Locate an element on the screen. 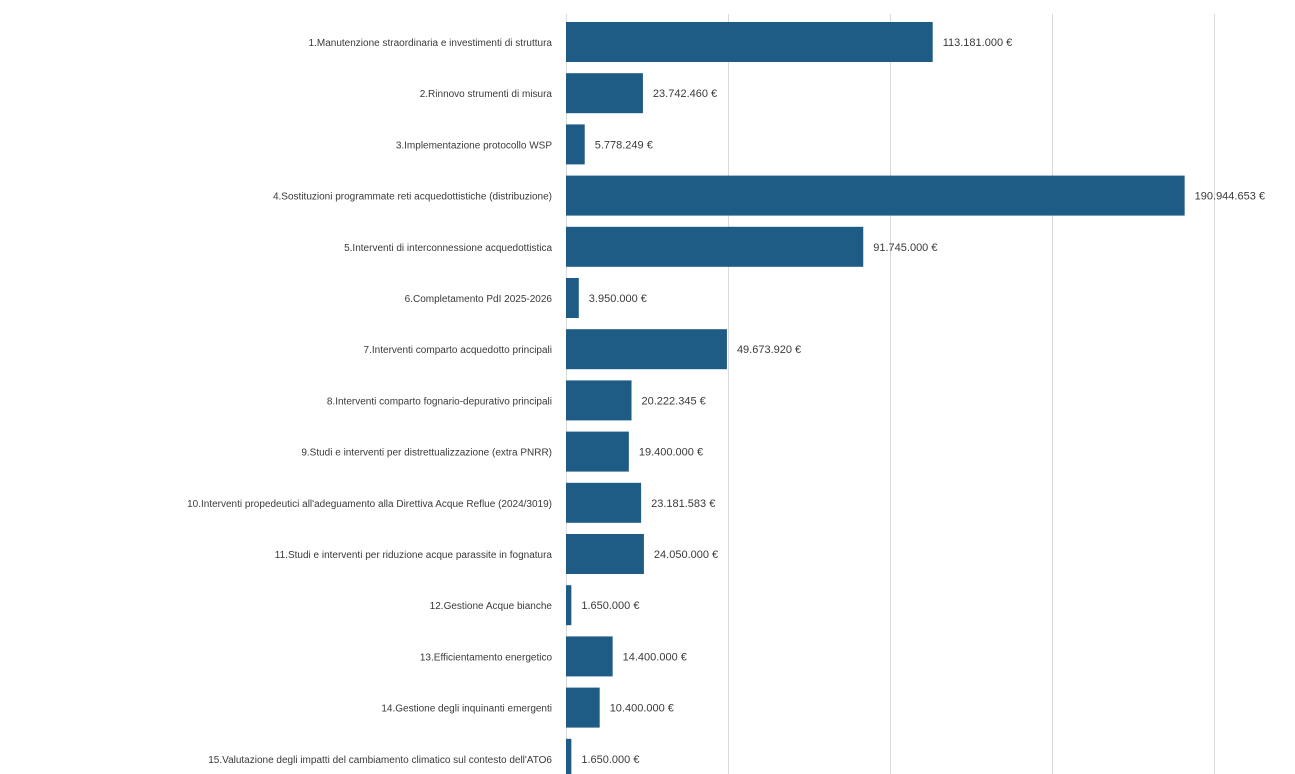 This screenshot has width=1295, height=774. value-label-3: 5.778.249 € is located at coordinates (624, 145).